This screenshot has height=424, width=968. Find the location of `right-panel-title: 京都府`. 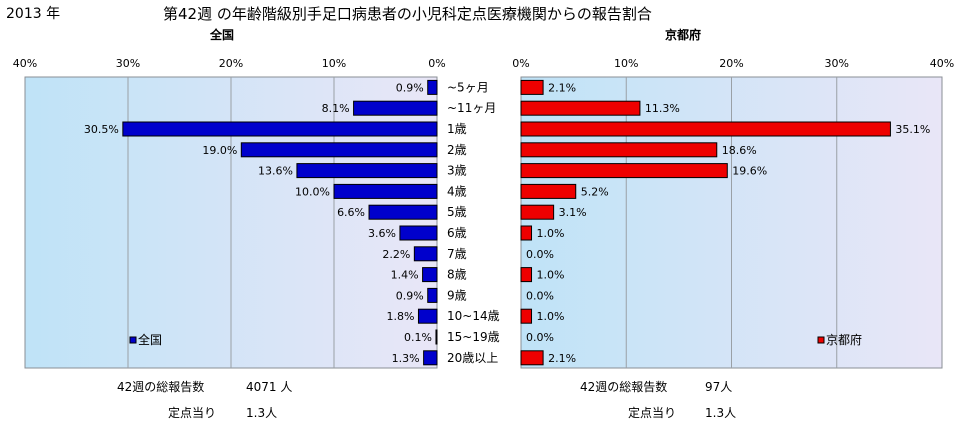

right-panel-title: 京都府 is located at coordinates (683, 35).